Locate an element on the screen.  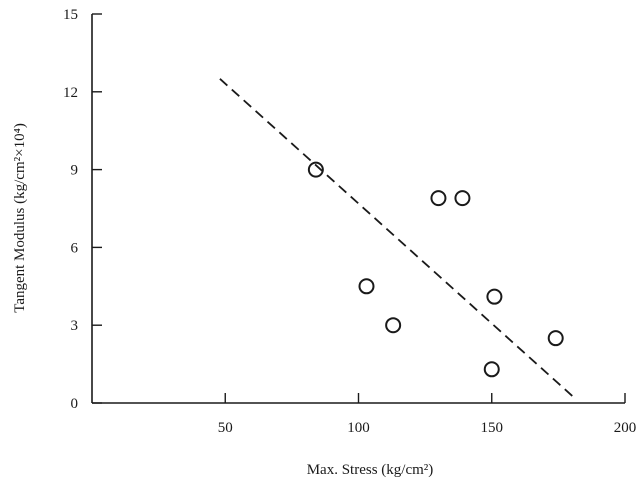
x-tick-label: 100 is located at coordinates (358, 428).